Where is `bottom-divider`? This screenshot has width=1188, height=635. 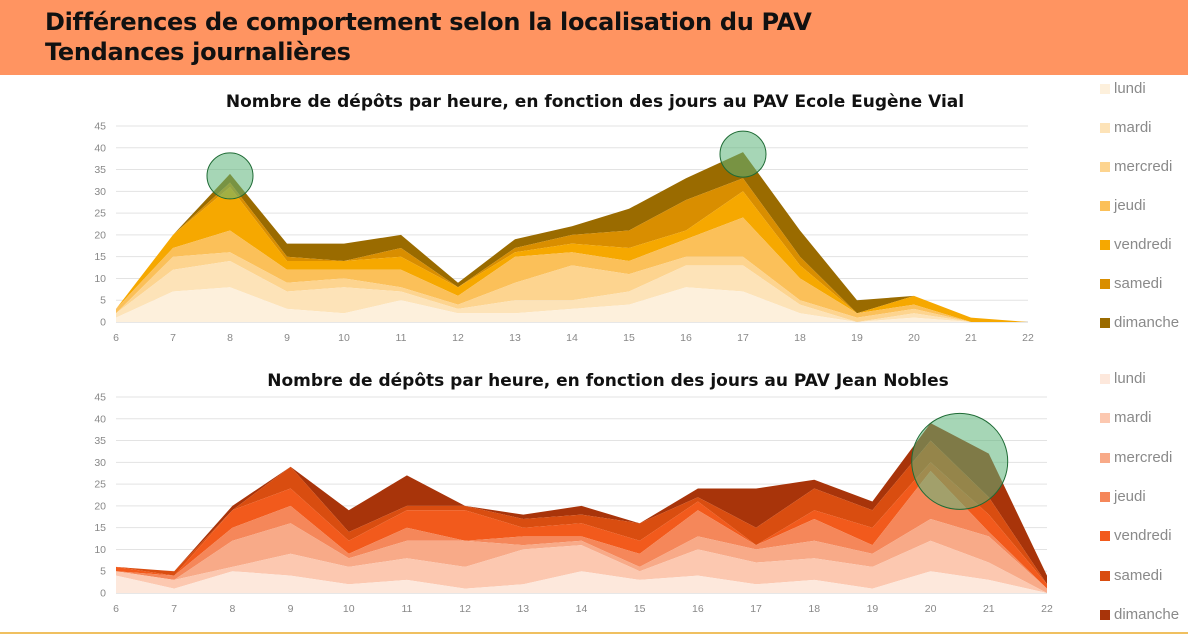 bottom-divider is located at coordinates (594, 633).